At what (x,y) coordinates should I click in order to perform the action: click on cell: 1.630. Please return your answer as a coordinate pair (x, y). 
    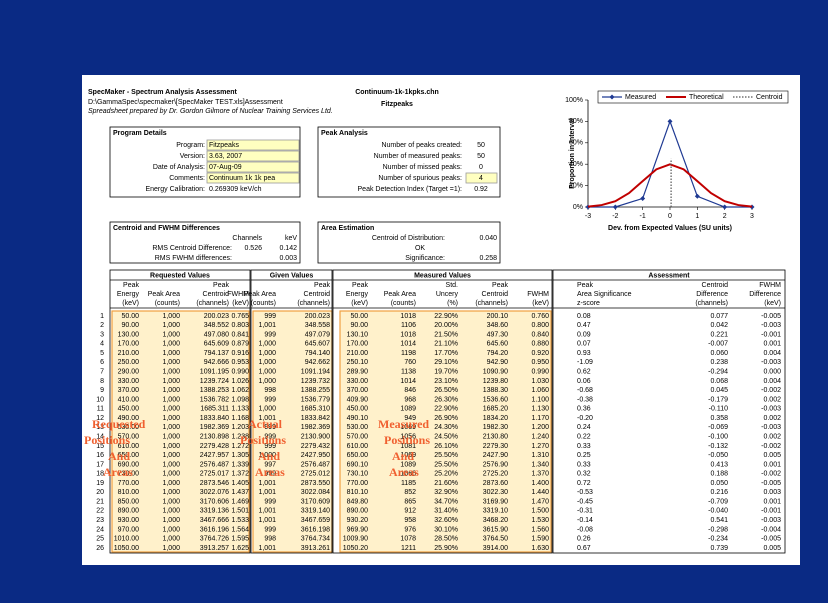
    Looking at the image, I should click on (540, 548).